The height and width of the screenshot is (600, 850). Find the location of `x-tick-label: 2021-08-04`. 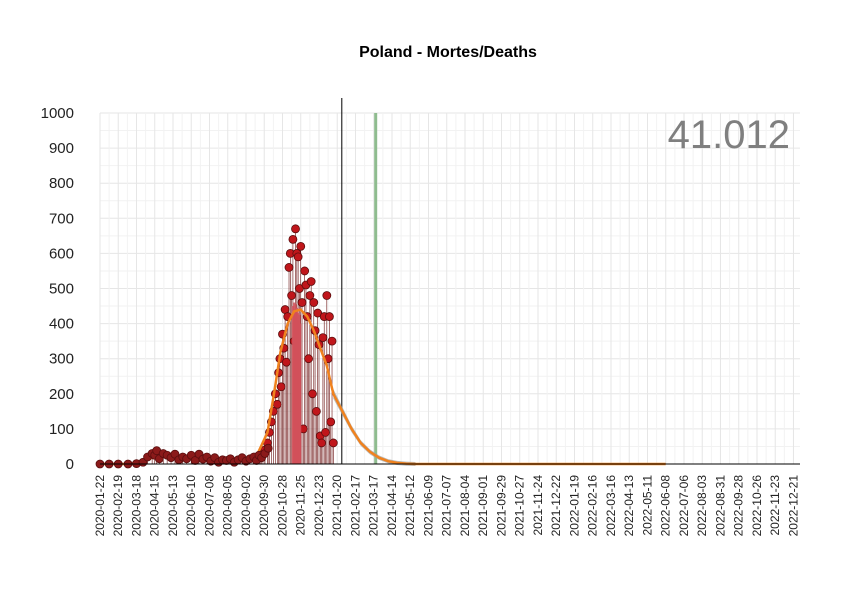

x-tick-label: 2021-08-04 is located at coordinates (465, 506).